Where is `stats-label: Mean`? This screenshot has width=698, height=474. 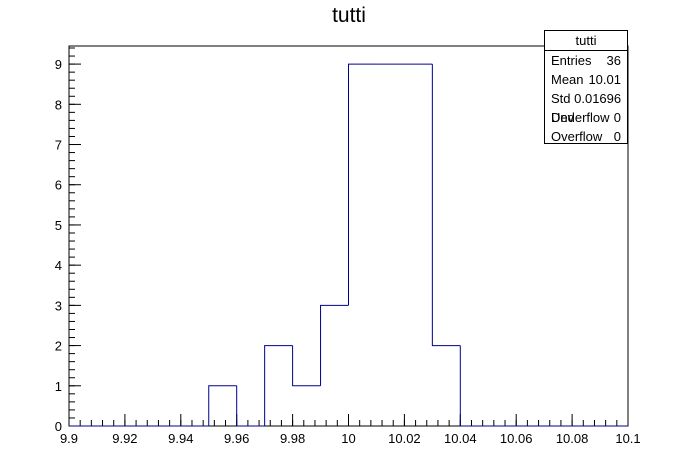 stats-label: Mean is located at coordinates (567, 79).